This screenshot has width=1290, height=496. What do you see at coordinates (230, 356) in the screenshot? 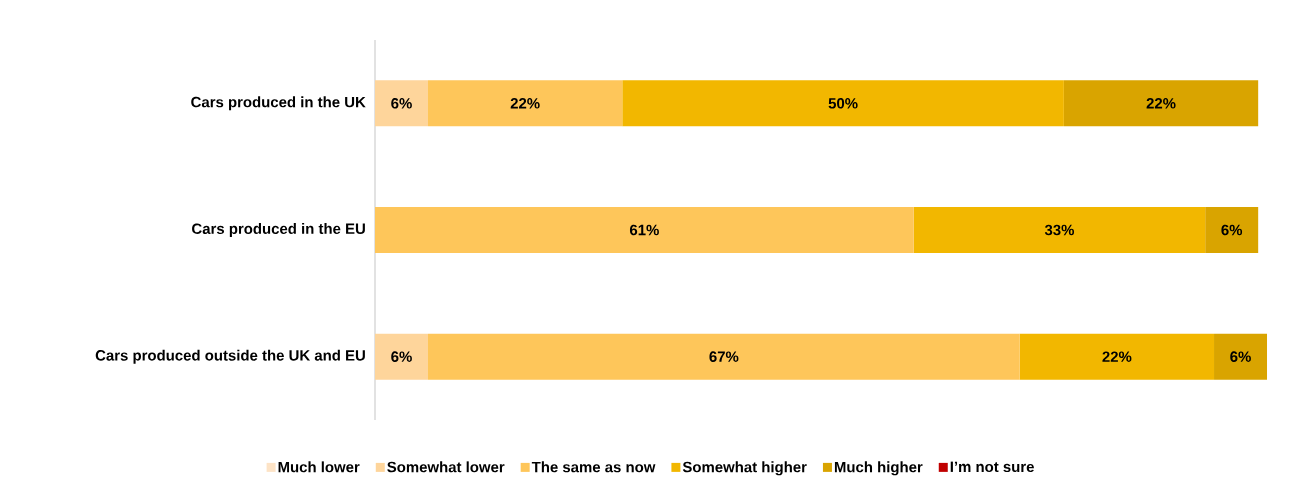
I see `y-tick-label: Cars produced outside the UK and EU` at bounding box center [230, 356].